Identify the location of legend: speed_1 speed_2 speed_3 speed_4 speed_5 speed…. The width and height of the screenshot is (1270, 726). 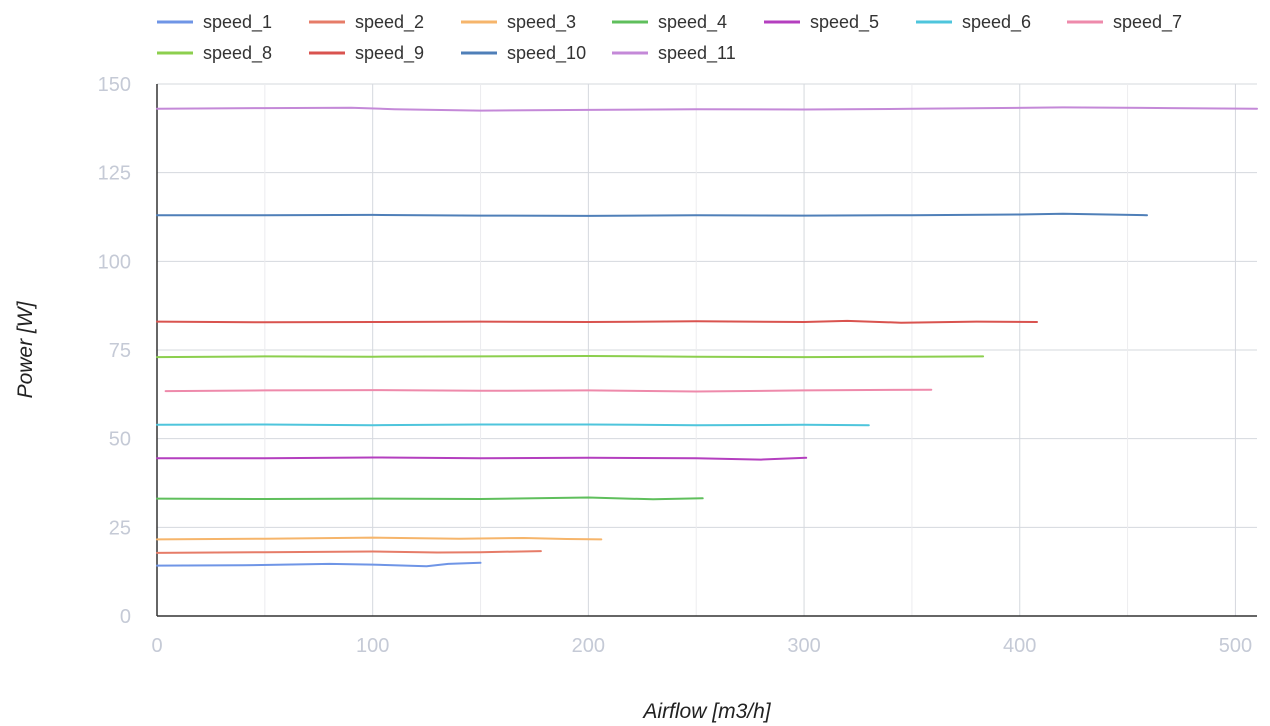
(669, 38).